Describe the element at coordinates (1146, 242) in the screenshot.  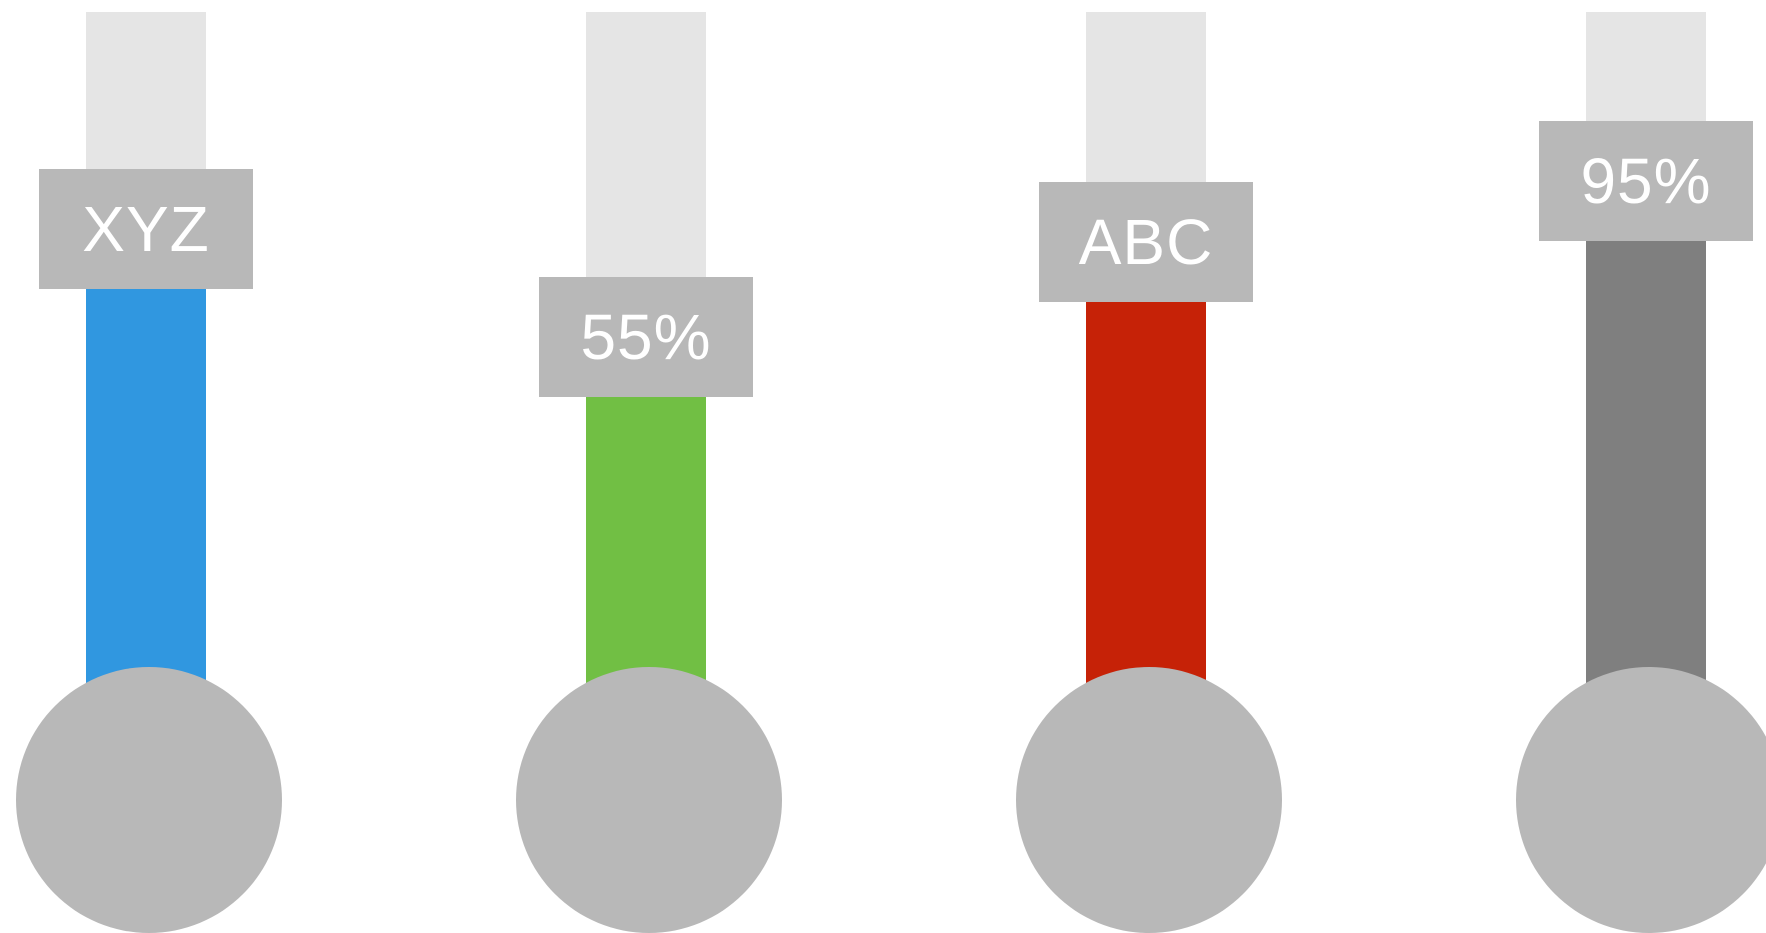
I see `gauge-label: ABC` at that location.